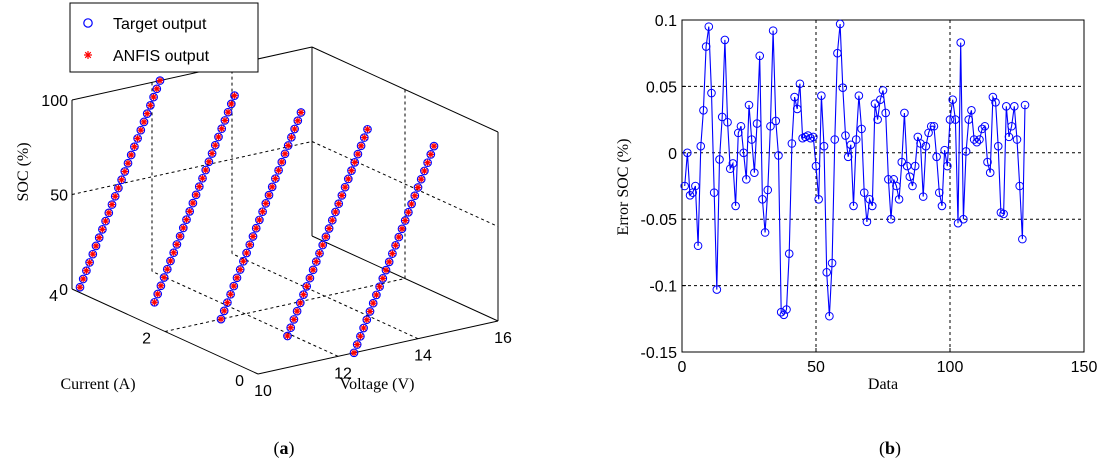  I want to click on ytick-label: 2, so click(146, 339).